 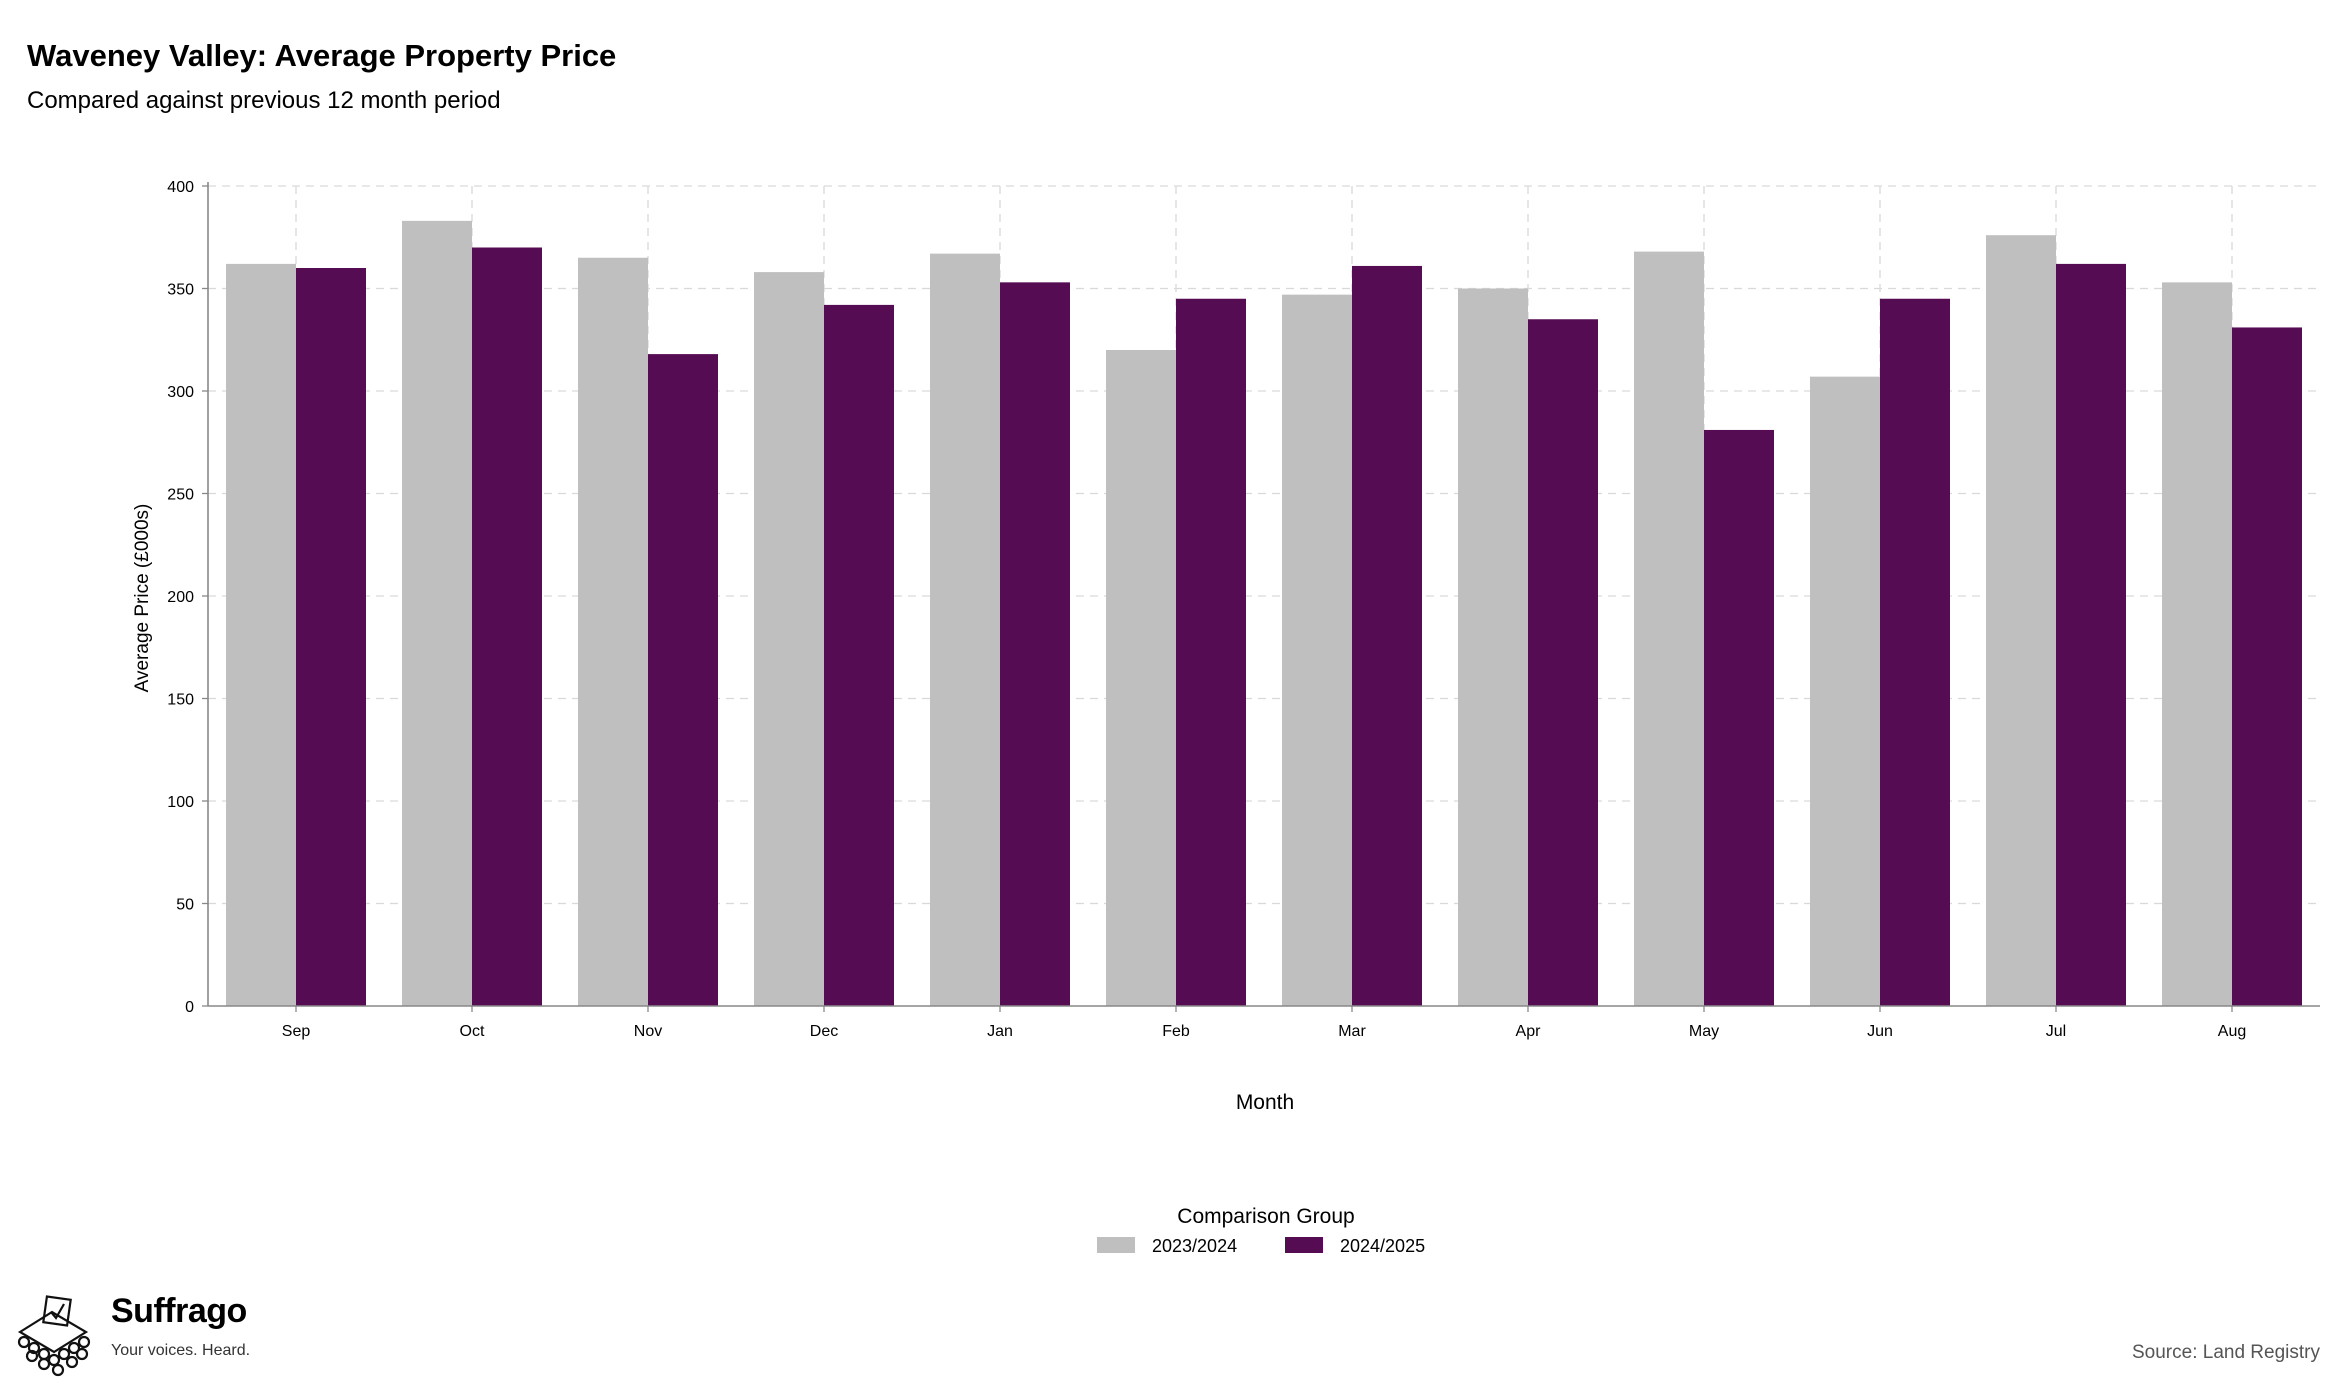 I want to click on x-tick-label: Jun, so click(x=1880, y=1031).